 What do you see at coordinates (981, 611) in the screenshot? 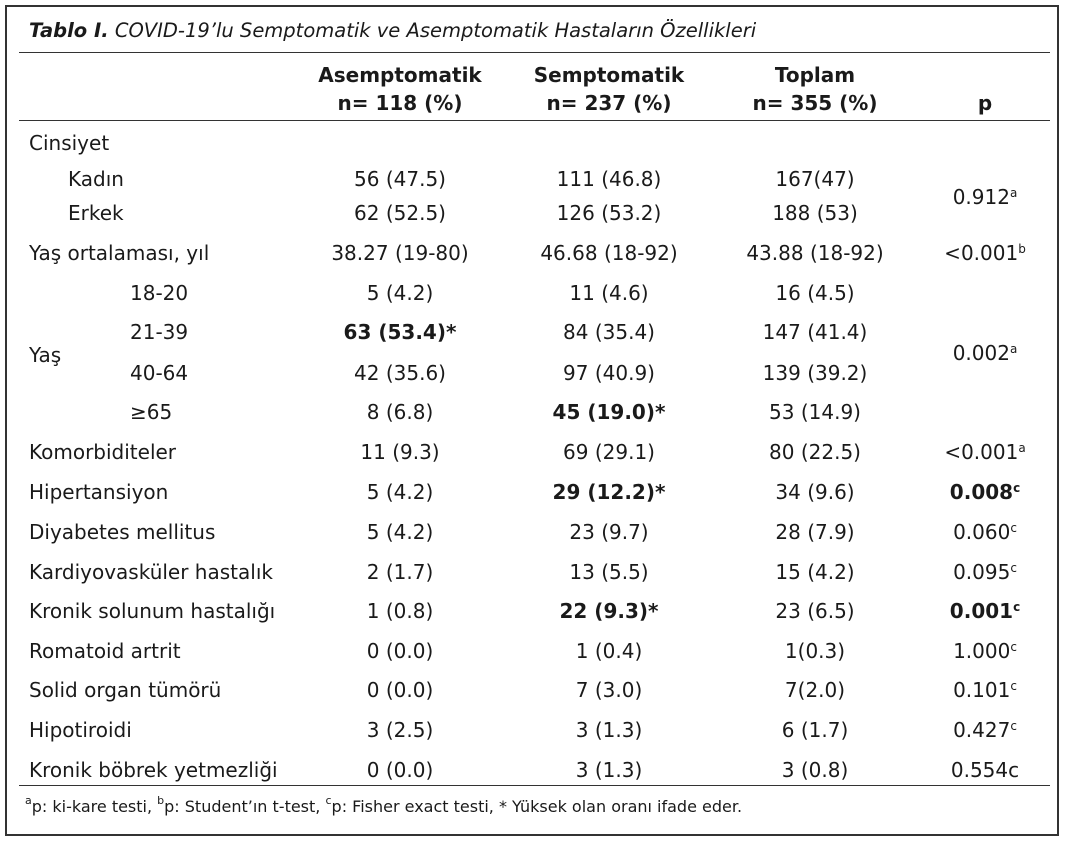
I see `p-value: 0.001` at bounding box center [981, 611].